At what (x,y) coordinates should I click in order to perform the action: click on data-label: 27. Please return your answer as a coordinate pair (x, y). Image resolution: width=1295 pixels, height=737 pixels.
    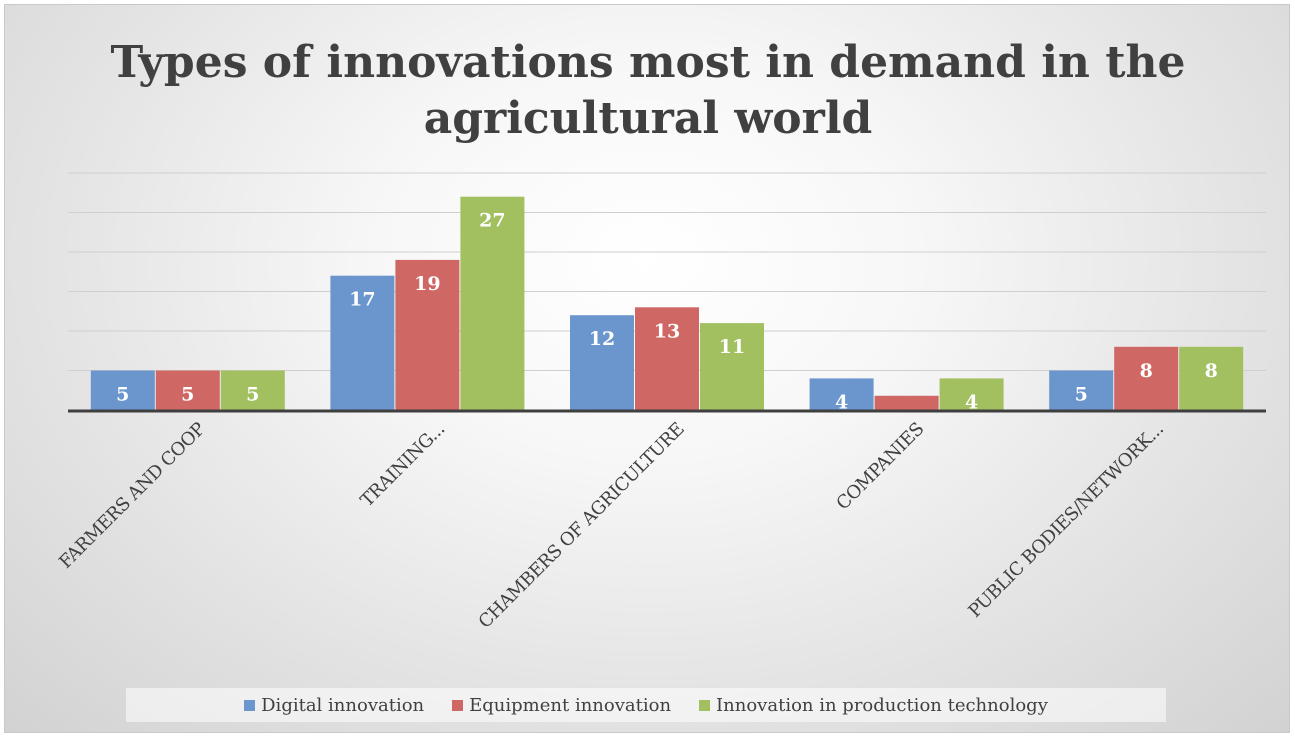
    Looking at the image, I should click on (492, 221).